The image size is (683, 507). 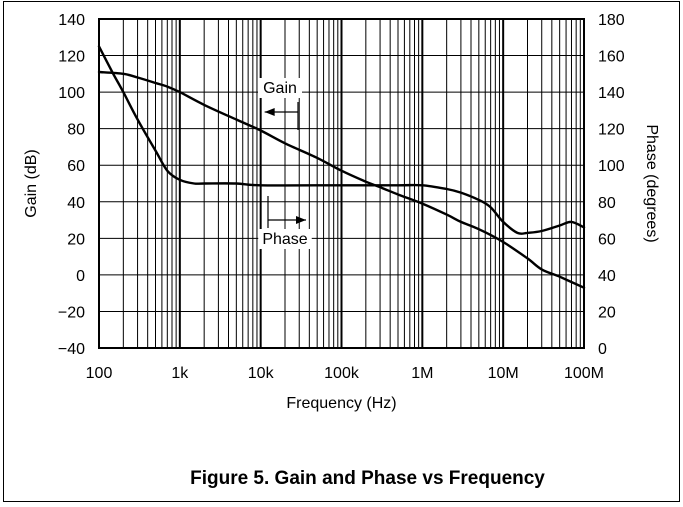 What do you see at coordinates (76, 130) in the screenshot?
I see `y-tick-label: 80` at bounding box center [76, 130].